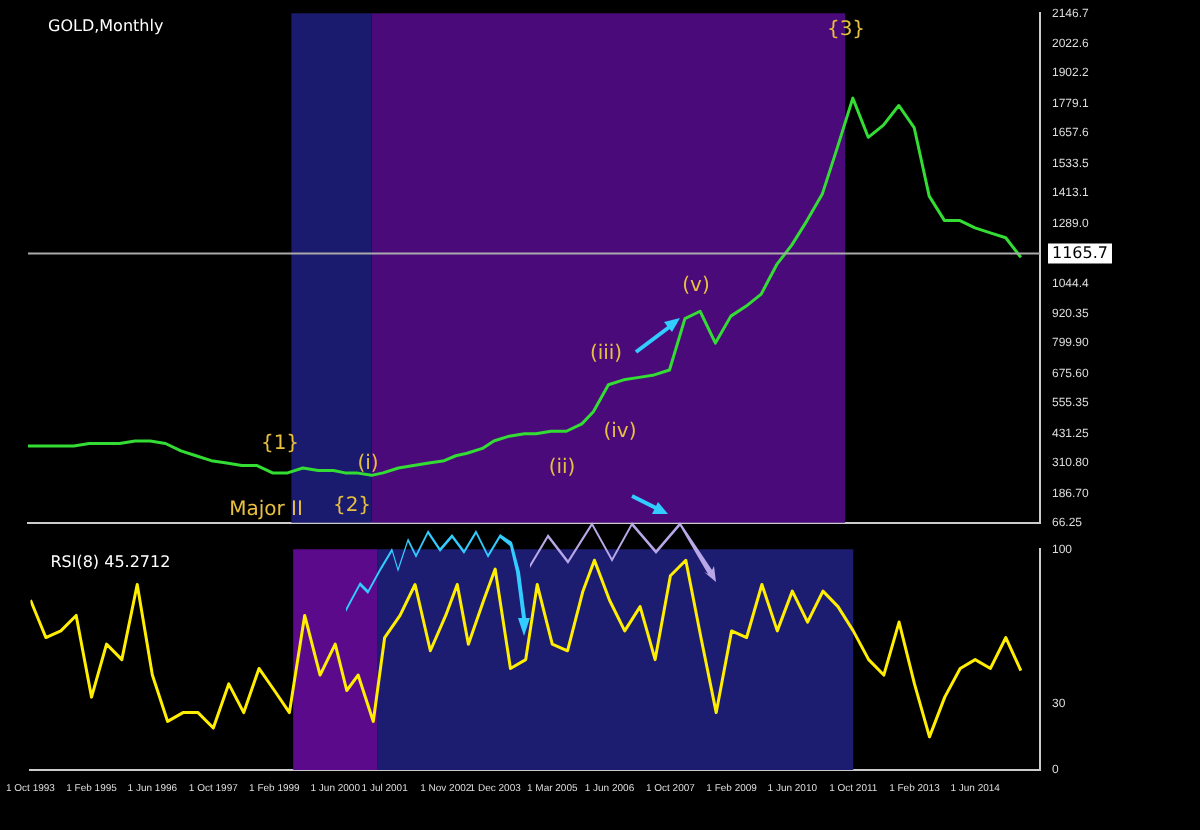 The image size is (1200, 830). I want to click on chart-title: RSI(8) 45.2712, so click(110, 562).